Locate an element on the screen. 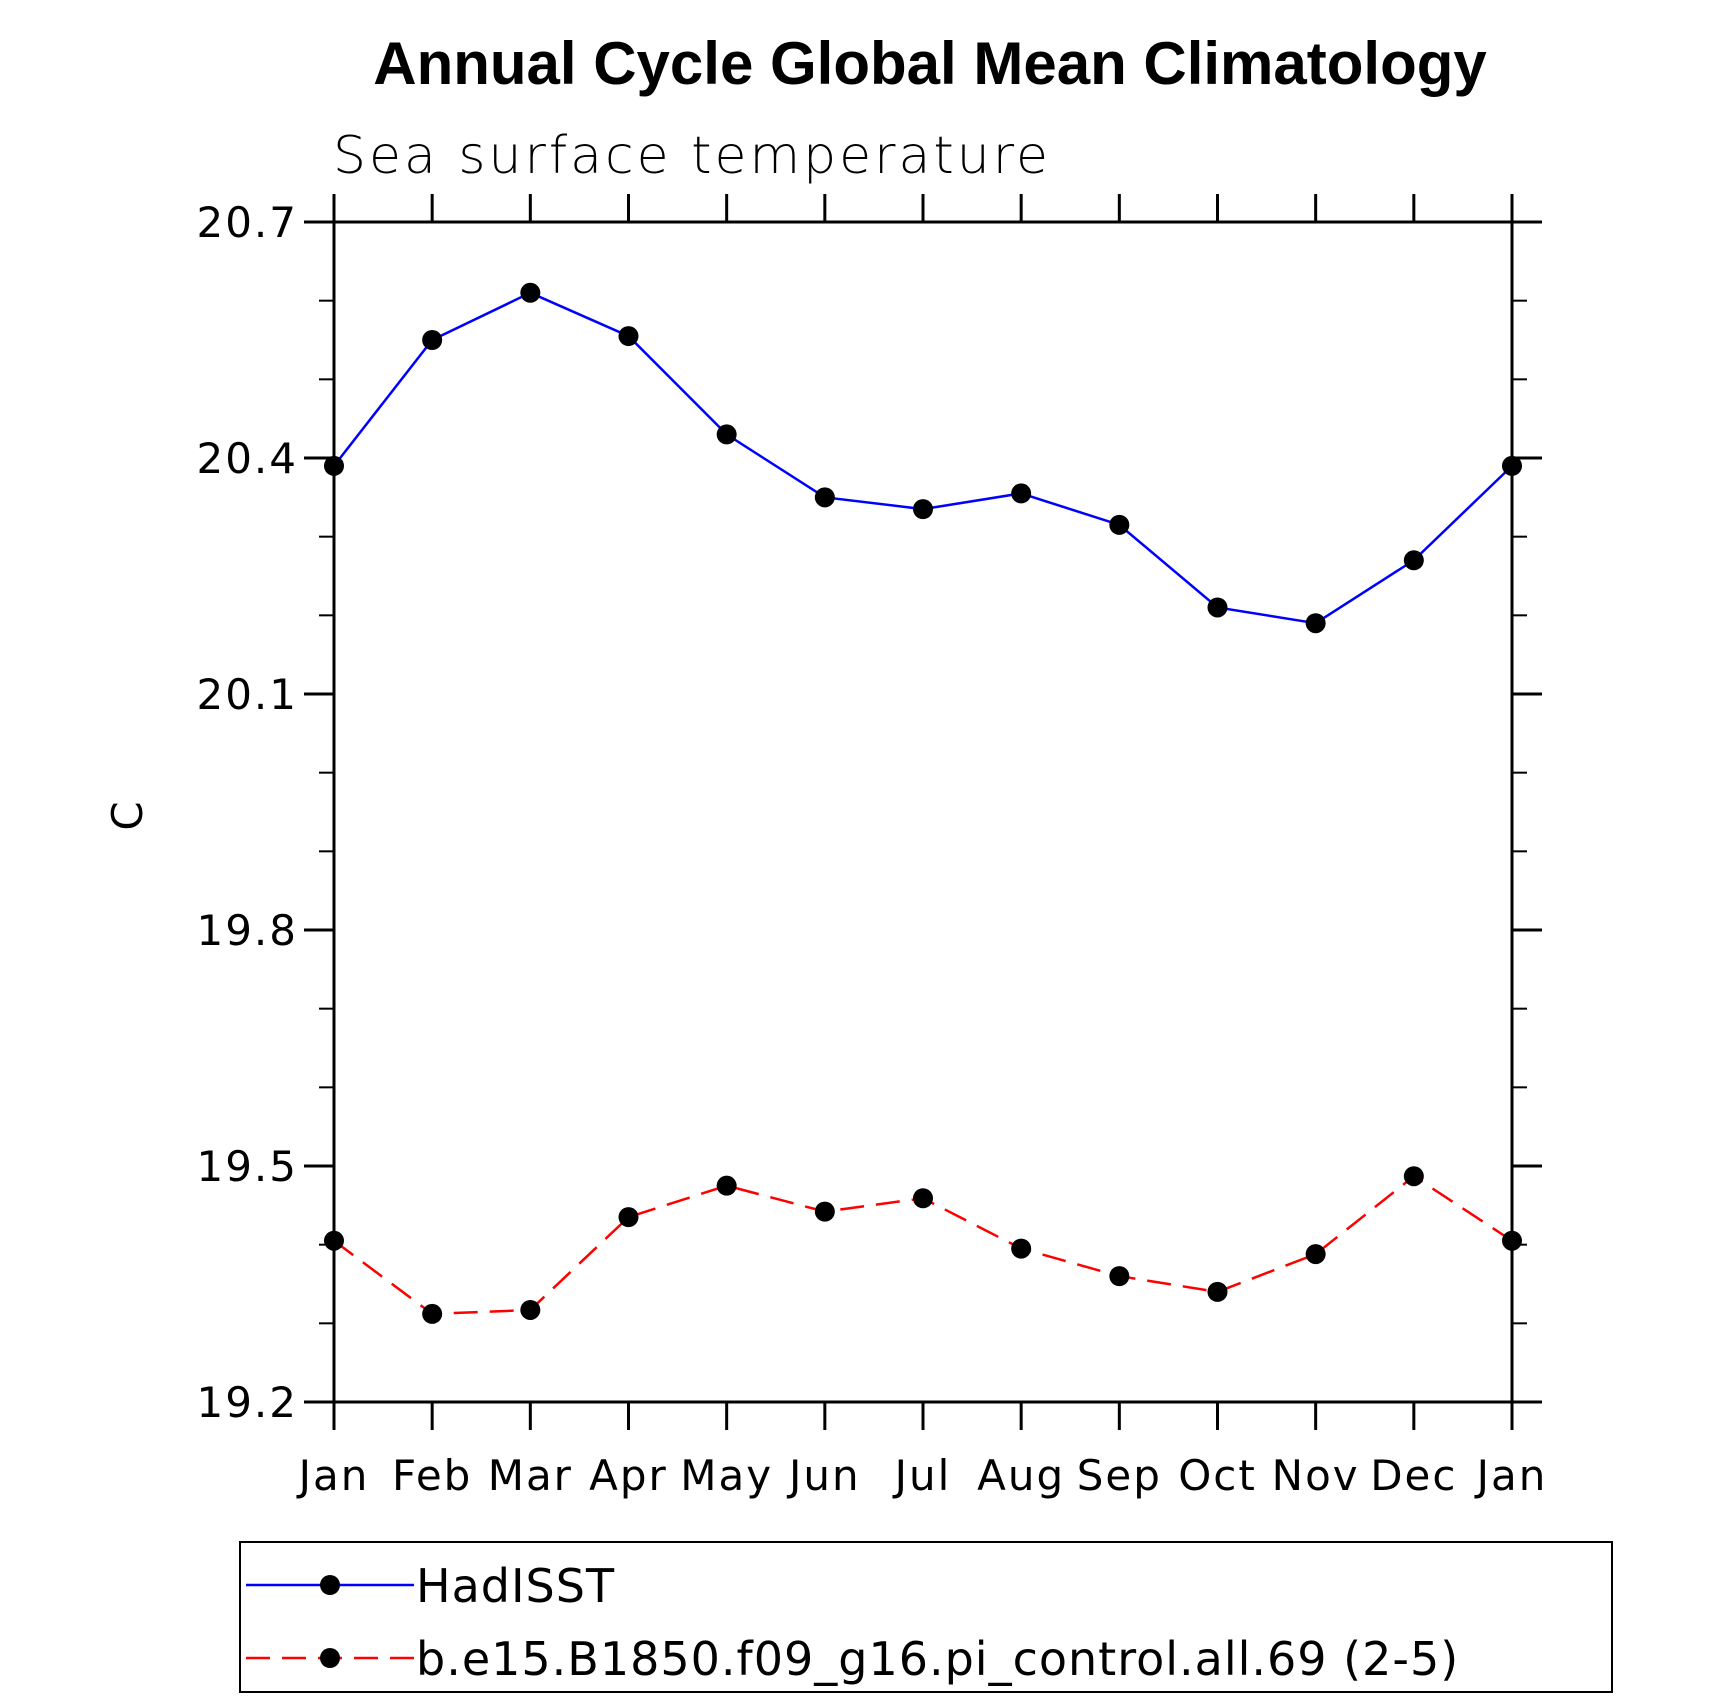  legend-box is located at coordinates (926, 1617).